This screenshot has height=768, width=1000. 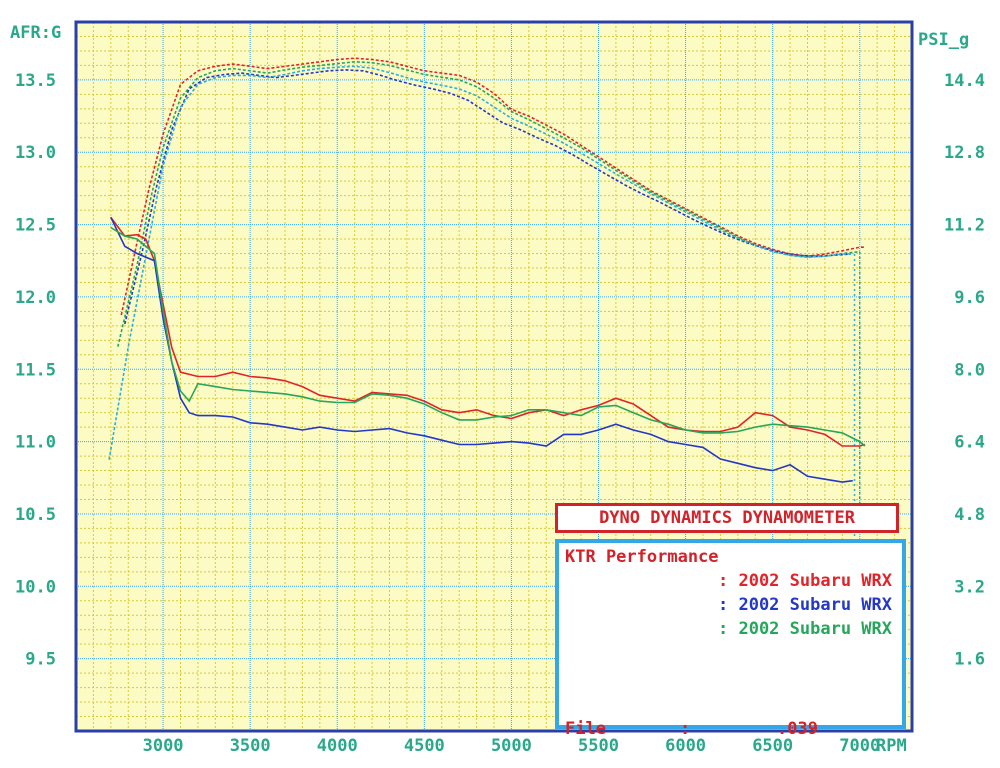 I want to click on y-right-tick-label: 8.0, so click(x=969, y=370).